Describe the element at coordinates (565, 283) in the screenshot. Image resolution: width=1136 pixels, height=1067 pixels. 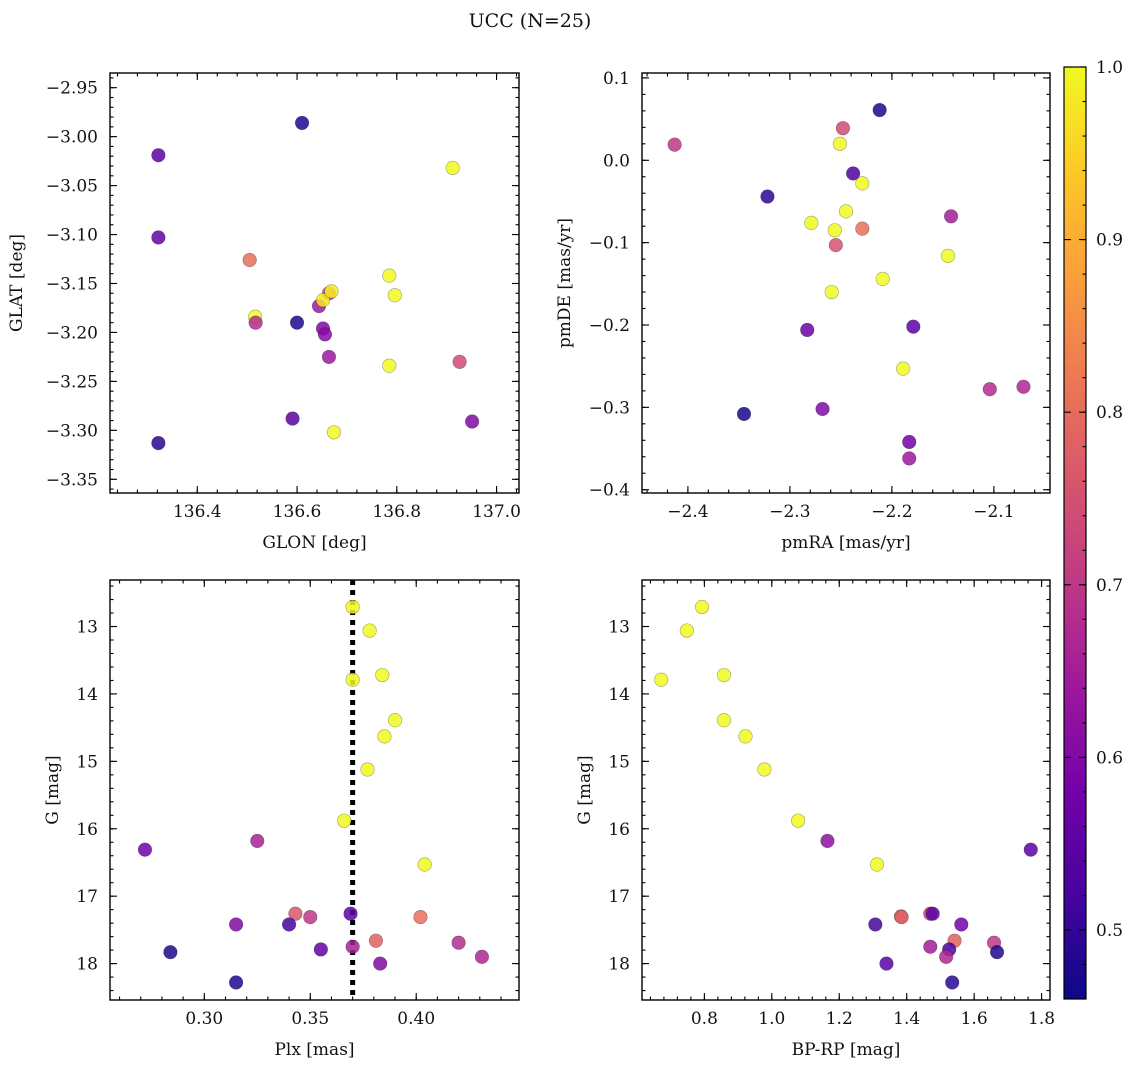
I see `y-axis-label: pmDE [mas/yr]` at that location.